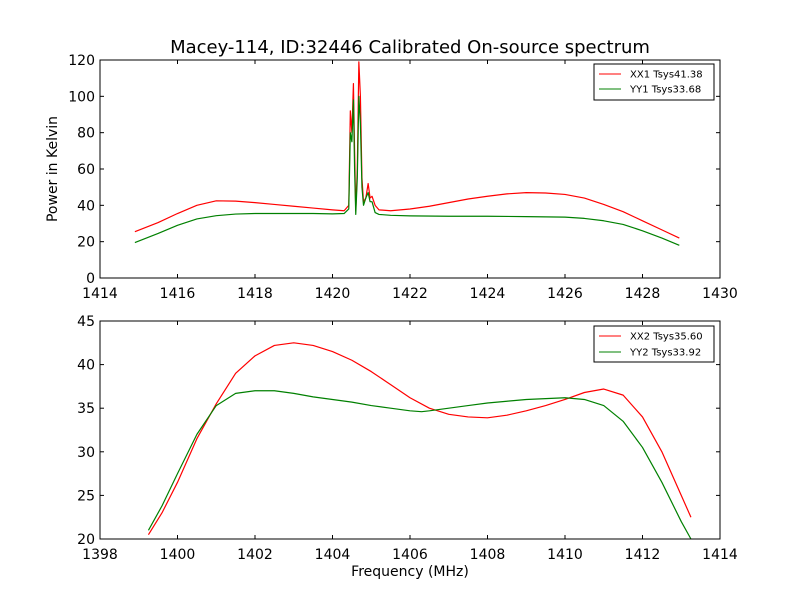 The image size is (800, 600). Describe the element at coordinates (488, 294) in the screenshot. I see `x-tick-label: 1424` at that location.